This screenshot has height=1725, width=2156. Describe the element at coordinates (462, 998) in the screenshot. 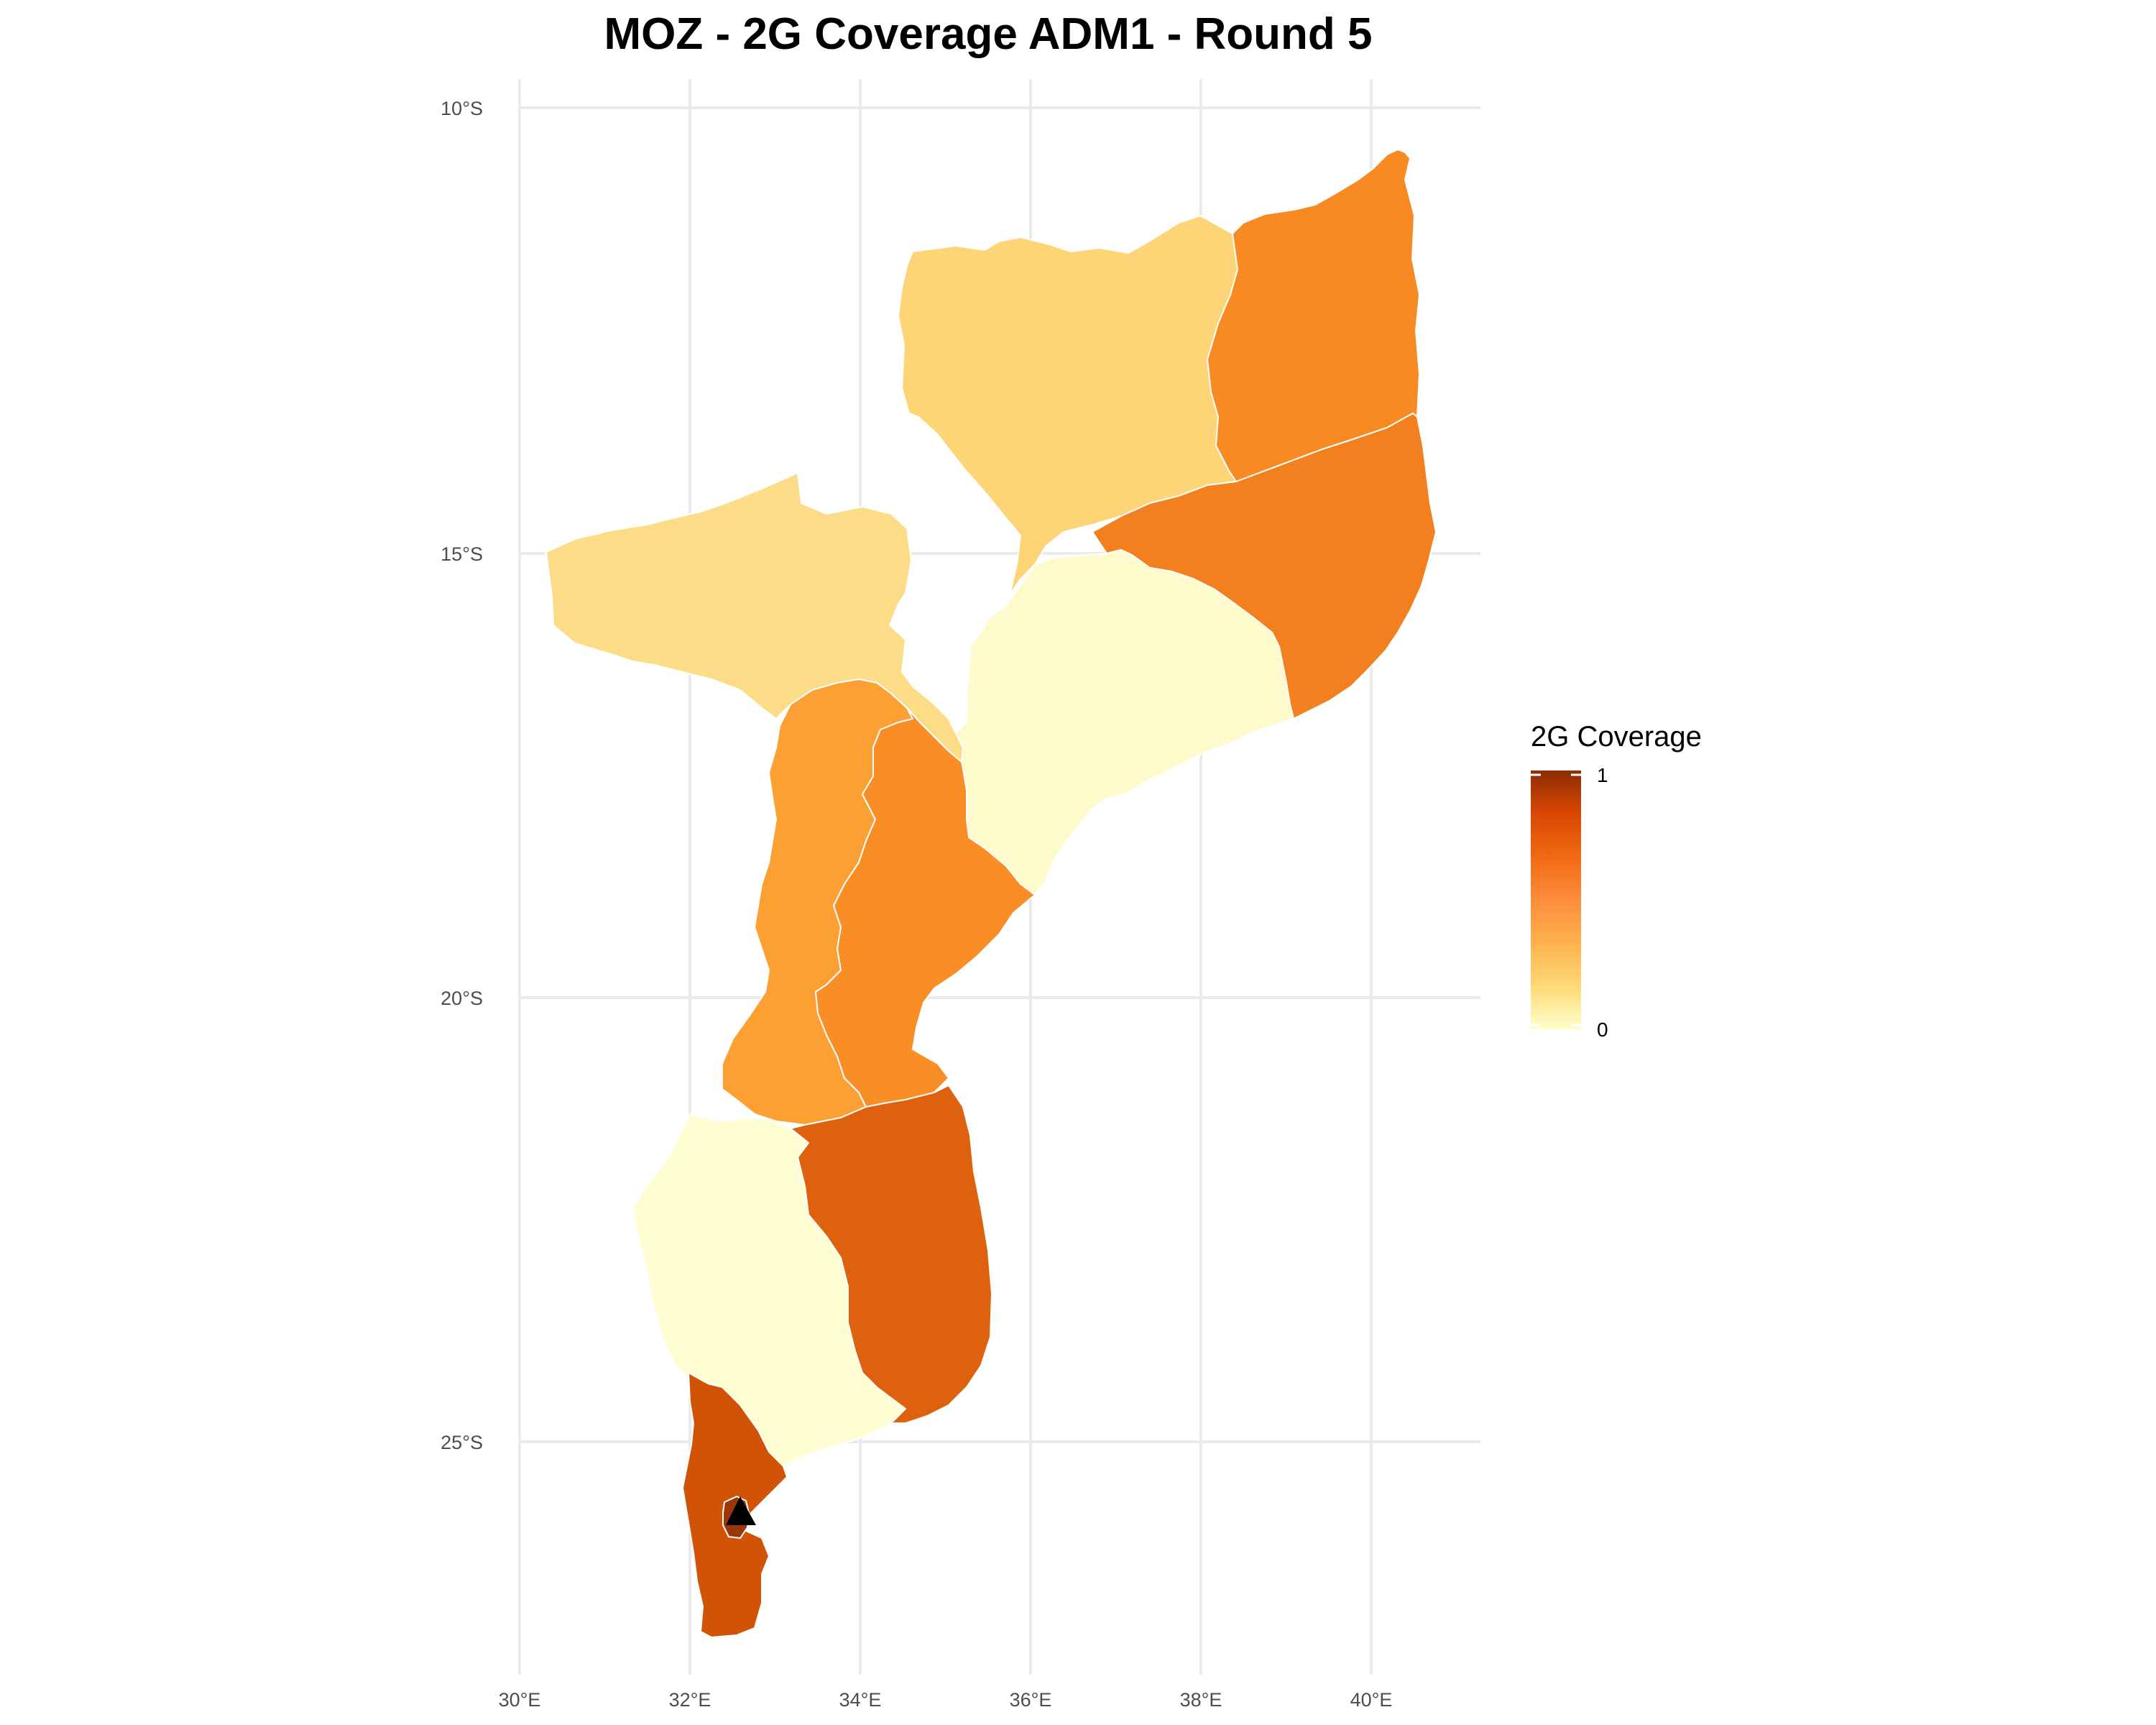

I see `y-tick-label: 20°S` at that location.